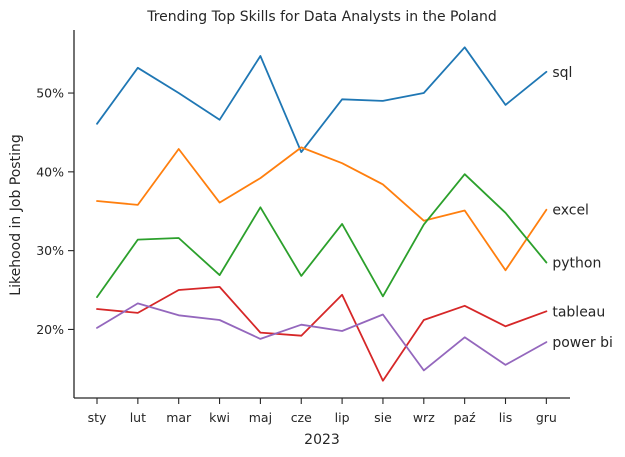 The height and width of the screenshot is (457, 625). I want to click on y-tick-label: 30%, so click(50, 250).